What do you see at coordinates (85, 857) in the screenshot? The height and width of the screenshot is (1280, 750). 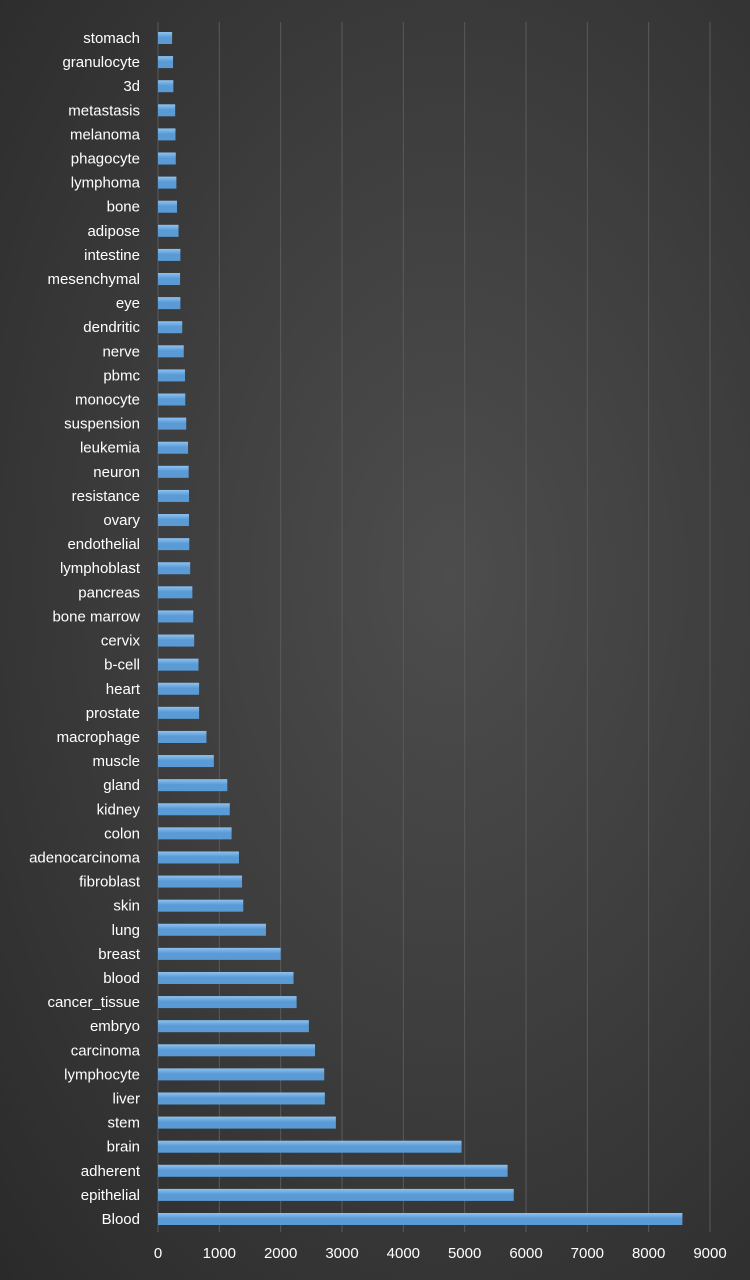 I see `category-label: adenocarcinoma` at bounding box center [85, 857].